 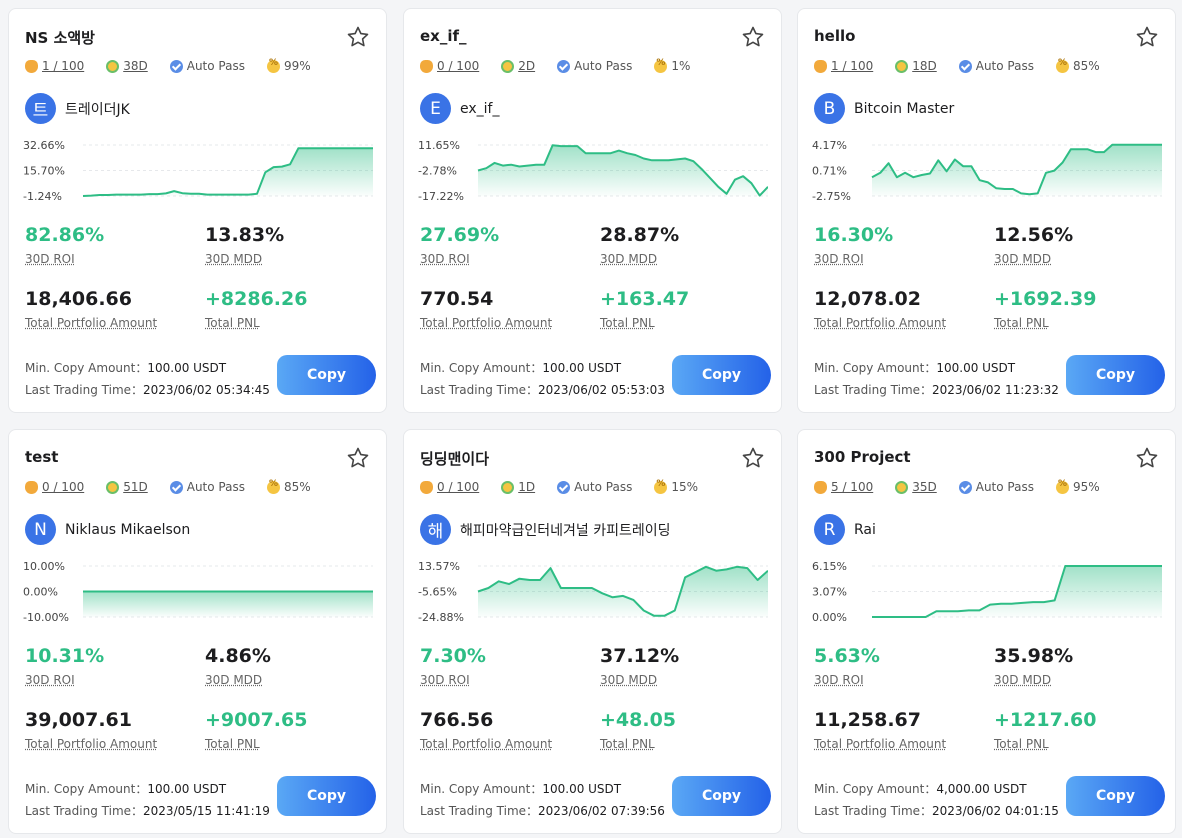 What do you see at coordinates (77, 108) in the screenshot?
I see `trader-profile: 트 트레이더JK` at bounding box center [77, 108].